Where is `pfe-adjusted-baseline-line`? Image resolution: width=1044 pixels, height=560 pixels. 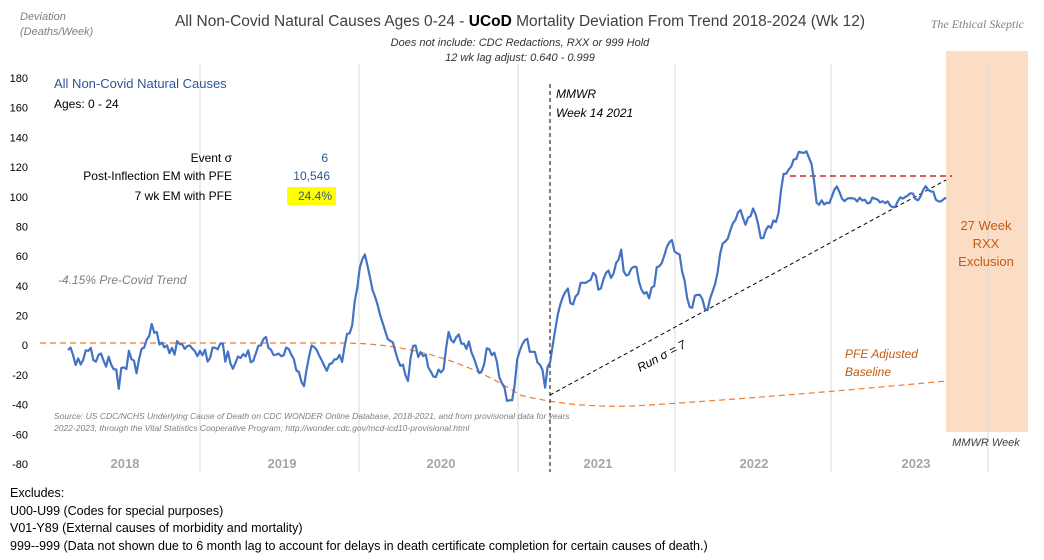 pfe-adjusted-baseline-line is located at coordinates (493, 374).